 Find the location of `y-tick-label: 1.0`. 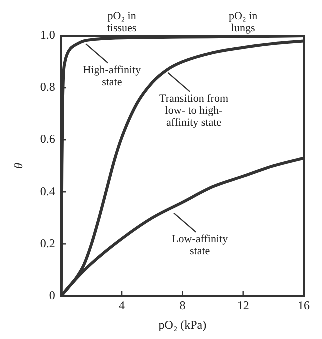

y-tick-label: 1.0 is located at coordinates (48, 35).